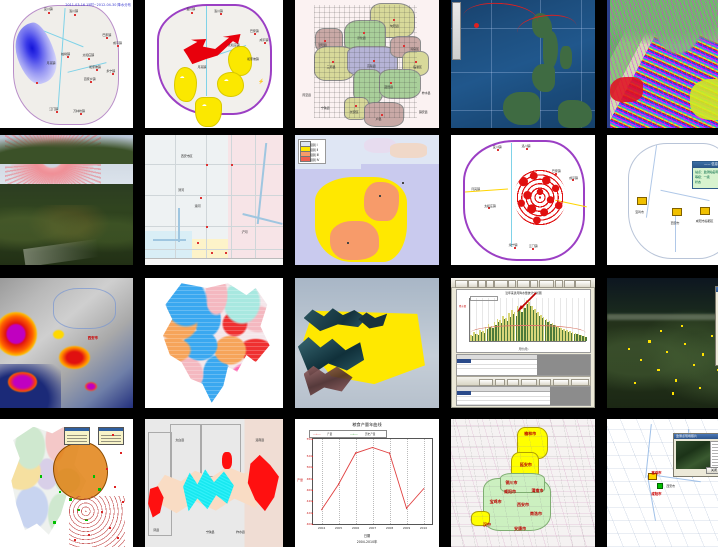 This screenshot has width=718, height=547. Describe the element at coordinates (370, 435) in the screenshot. I see `legend-label: 历史产量` at that location.